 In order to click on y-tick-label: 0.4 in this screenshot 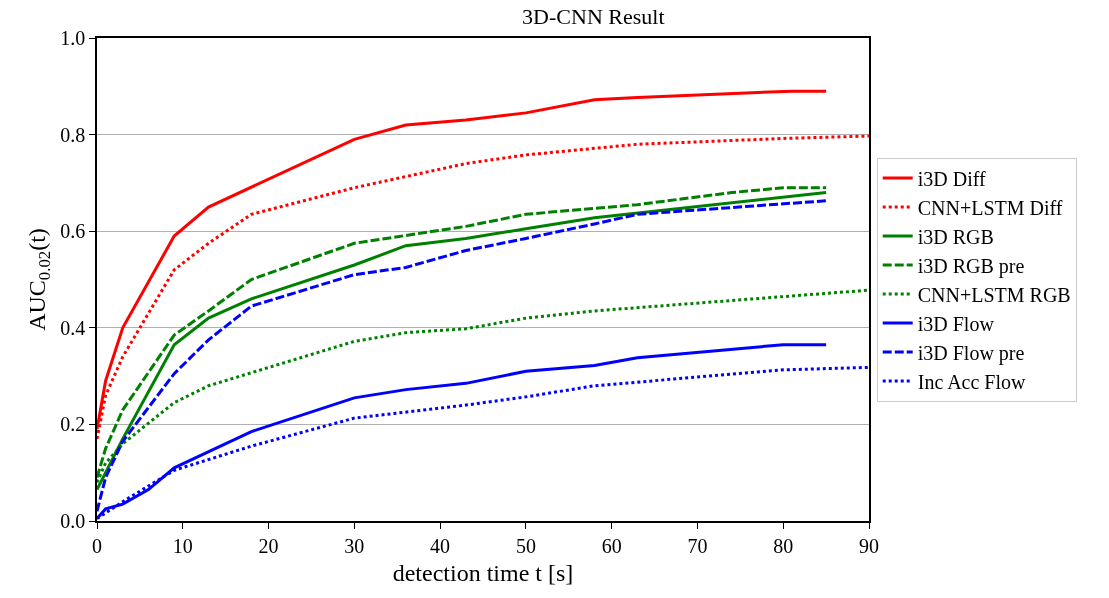, I will do `click(73, 327)`.